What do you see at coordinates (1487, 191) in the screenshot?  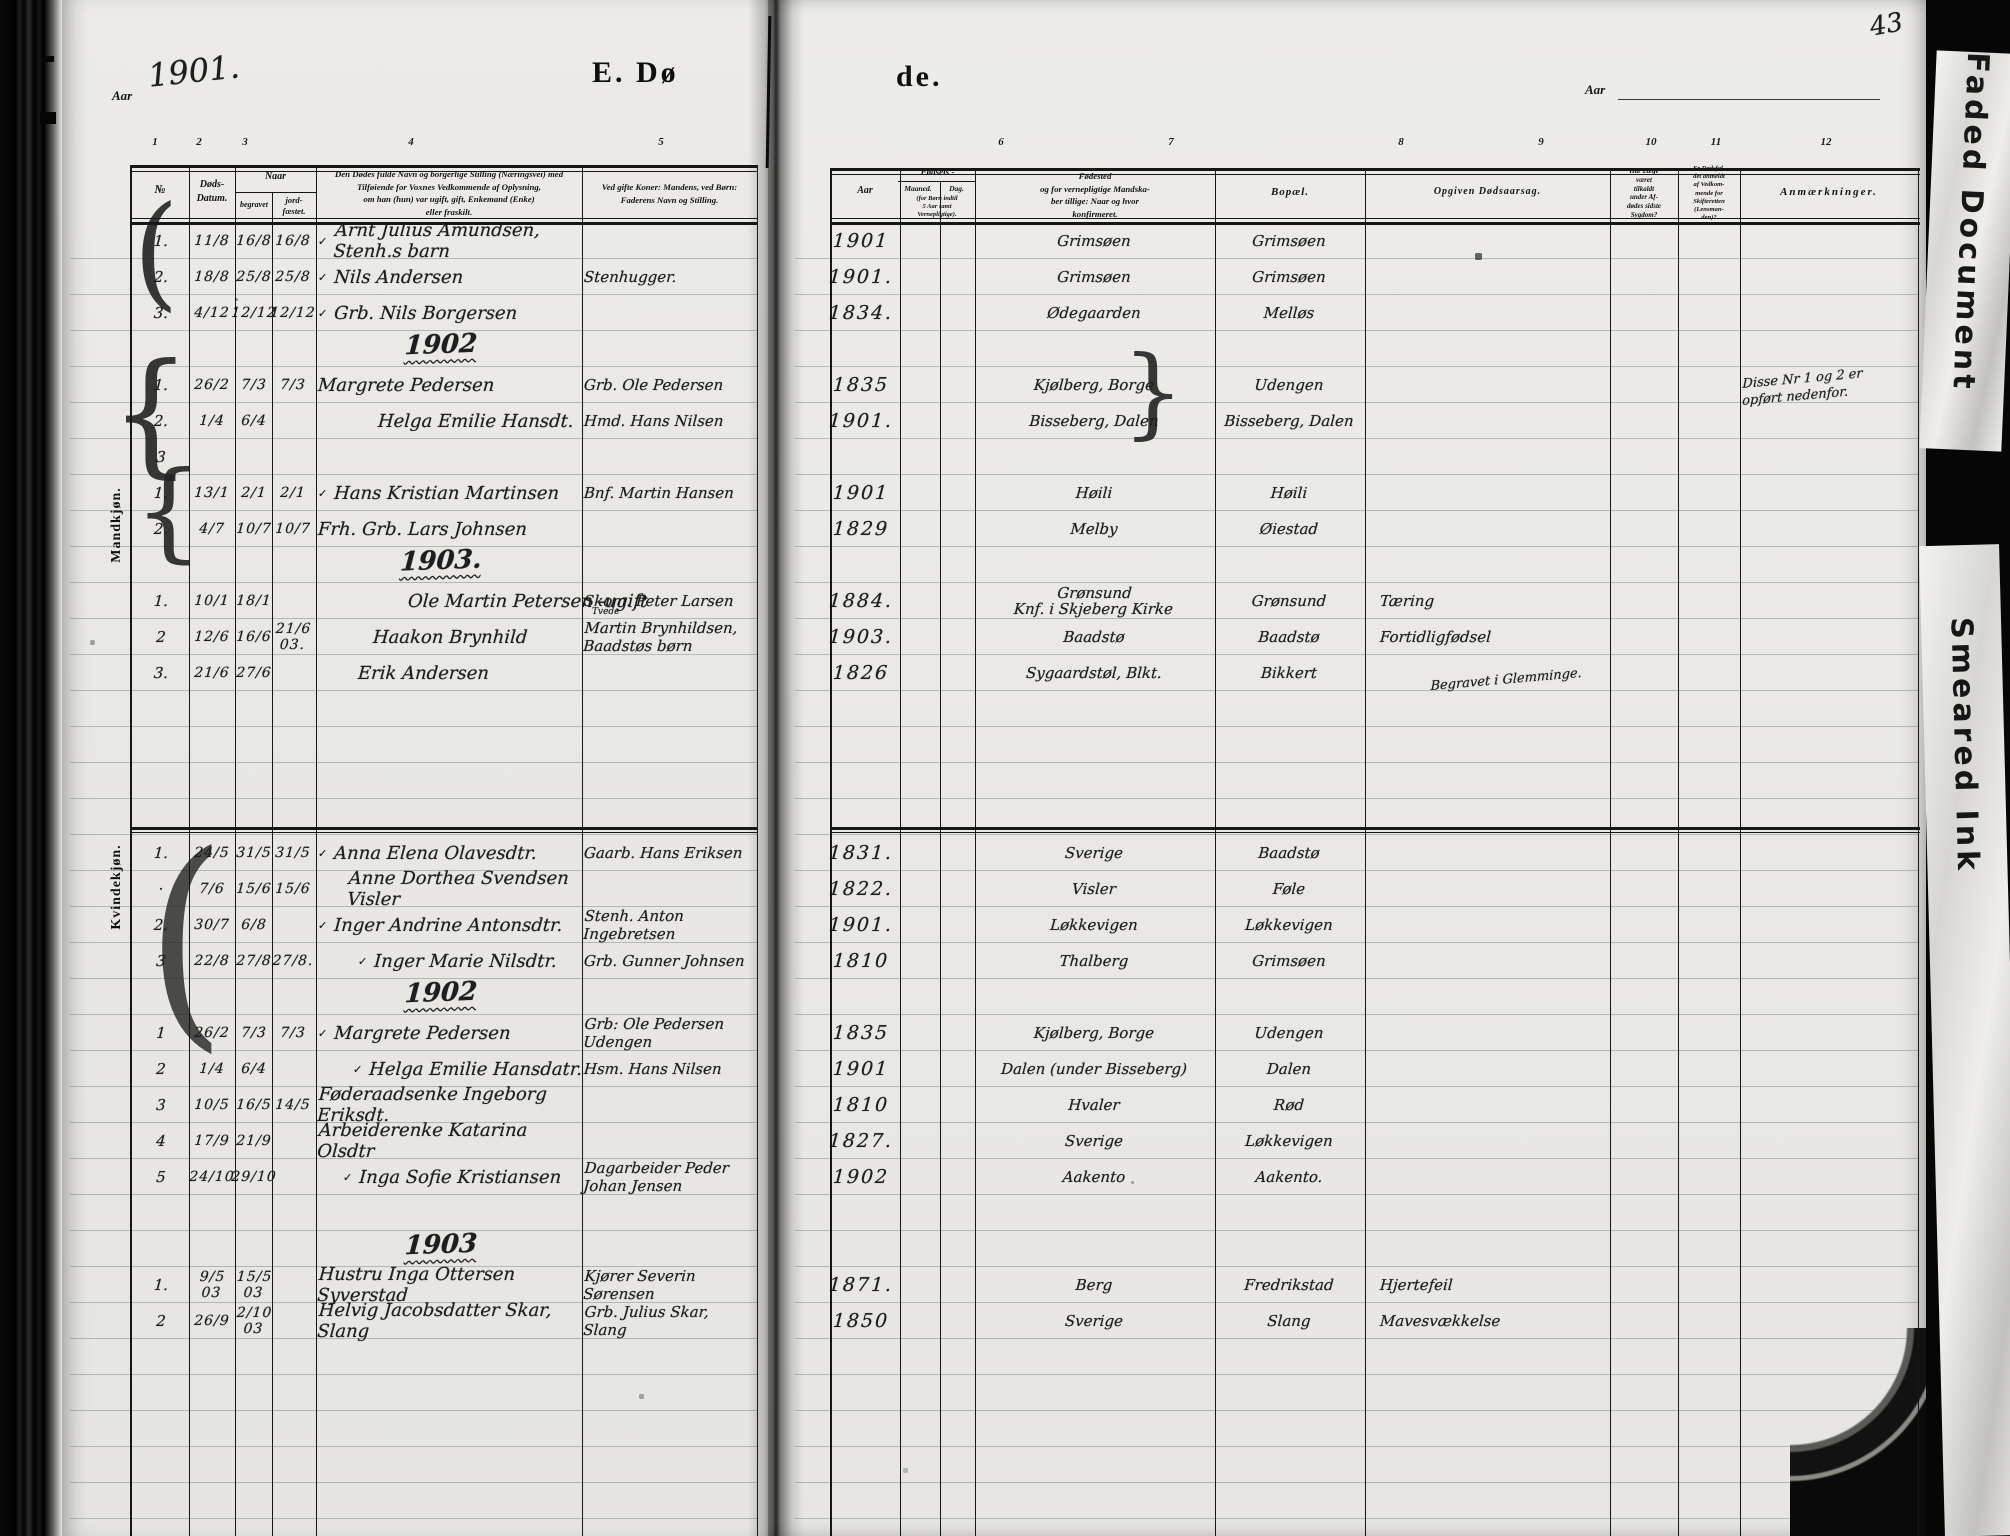 I see `header-dodsaarsag: Opgiven Dødsaarsag.` at bounding box center [1487, 191].